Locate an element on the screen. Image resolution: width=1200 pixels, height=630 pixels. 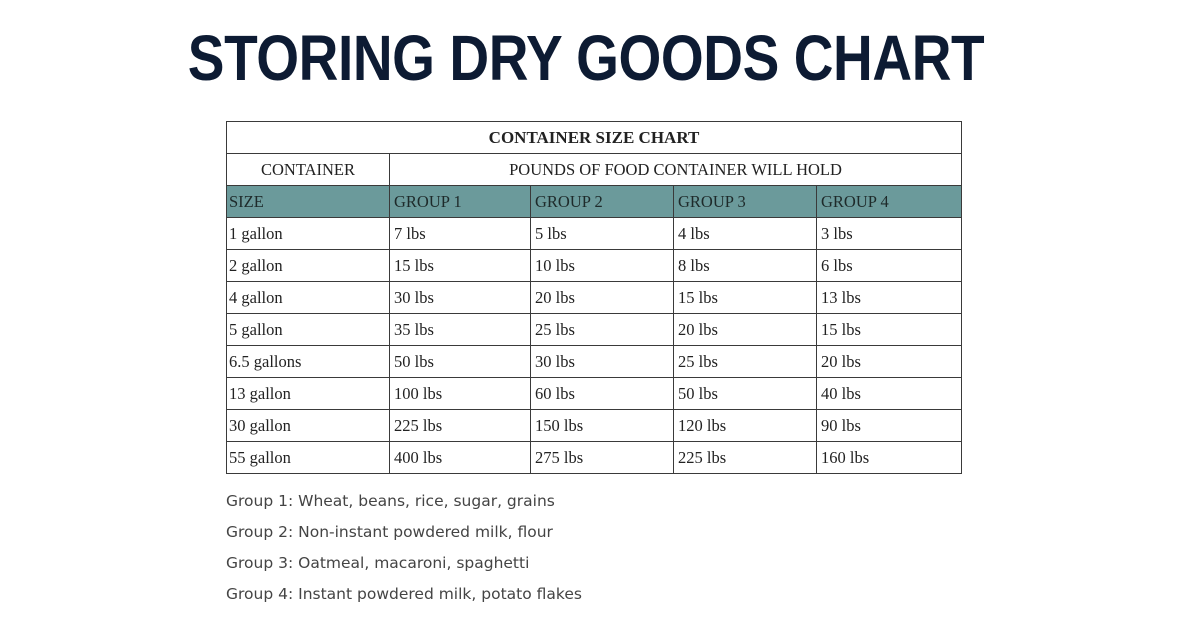
group-4-cell: 40 lbs is located at coordinates (889, 393).